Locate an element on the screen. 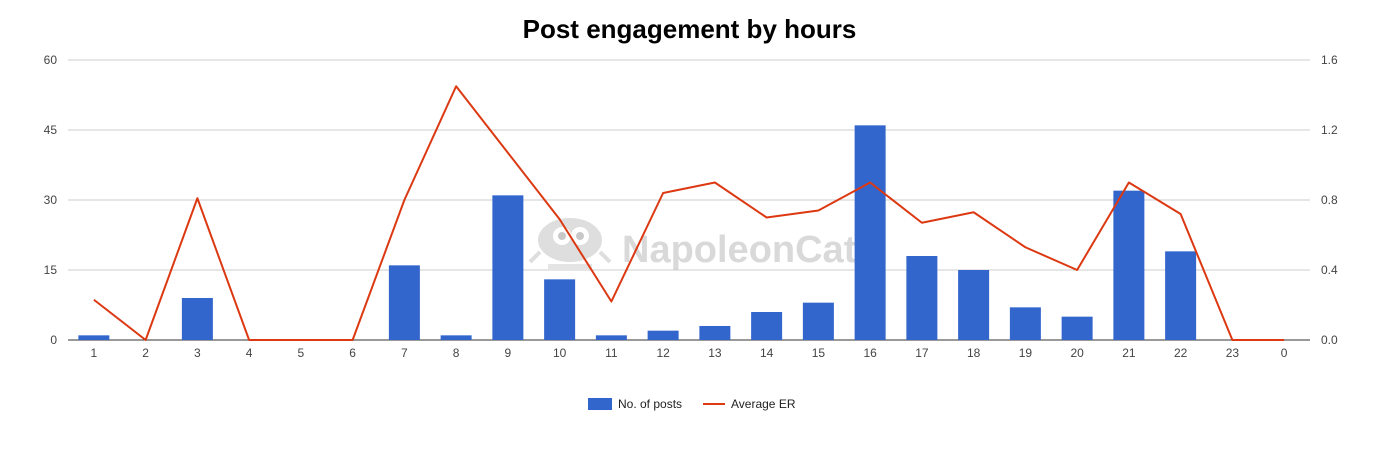 This screenshot has height=450, width=1379. x-tick-label: 10 is located at coordinates (560, 353).